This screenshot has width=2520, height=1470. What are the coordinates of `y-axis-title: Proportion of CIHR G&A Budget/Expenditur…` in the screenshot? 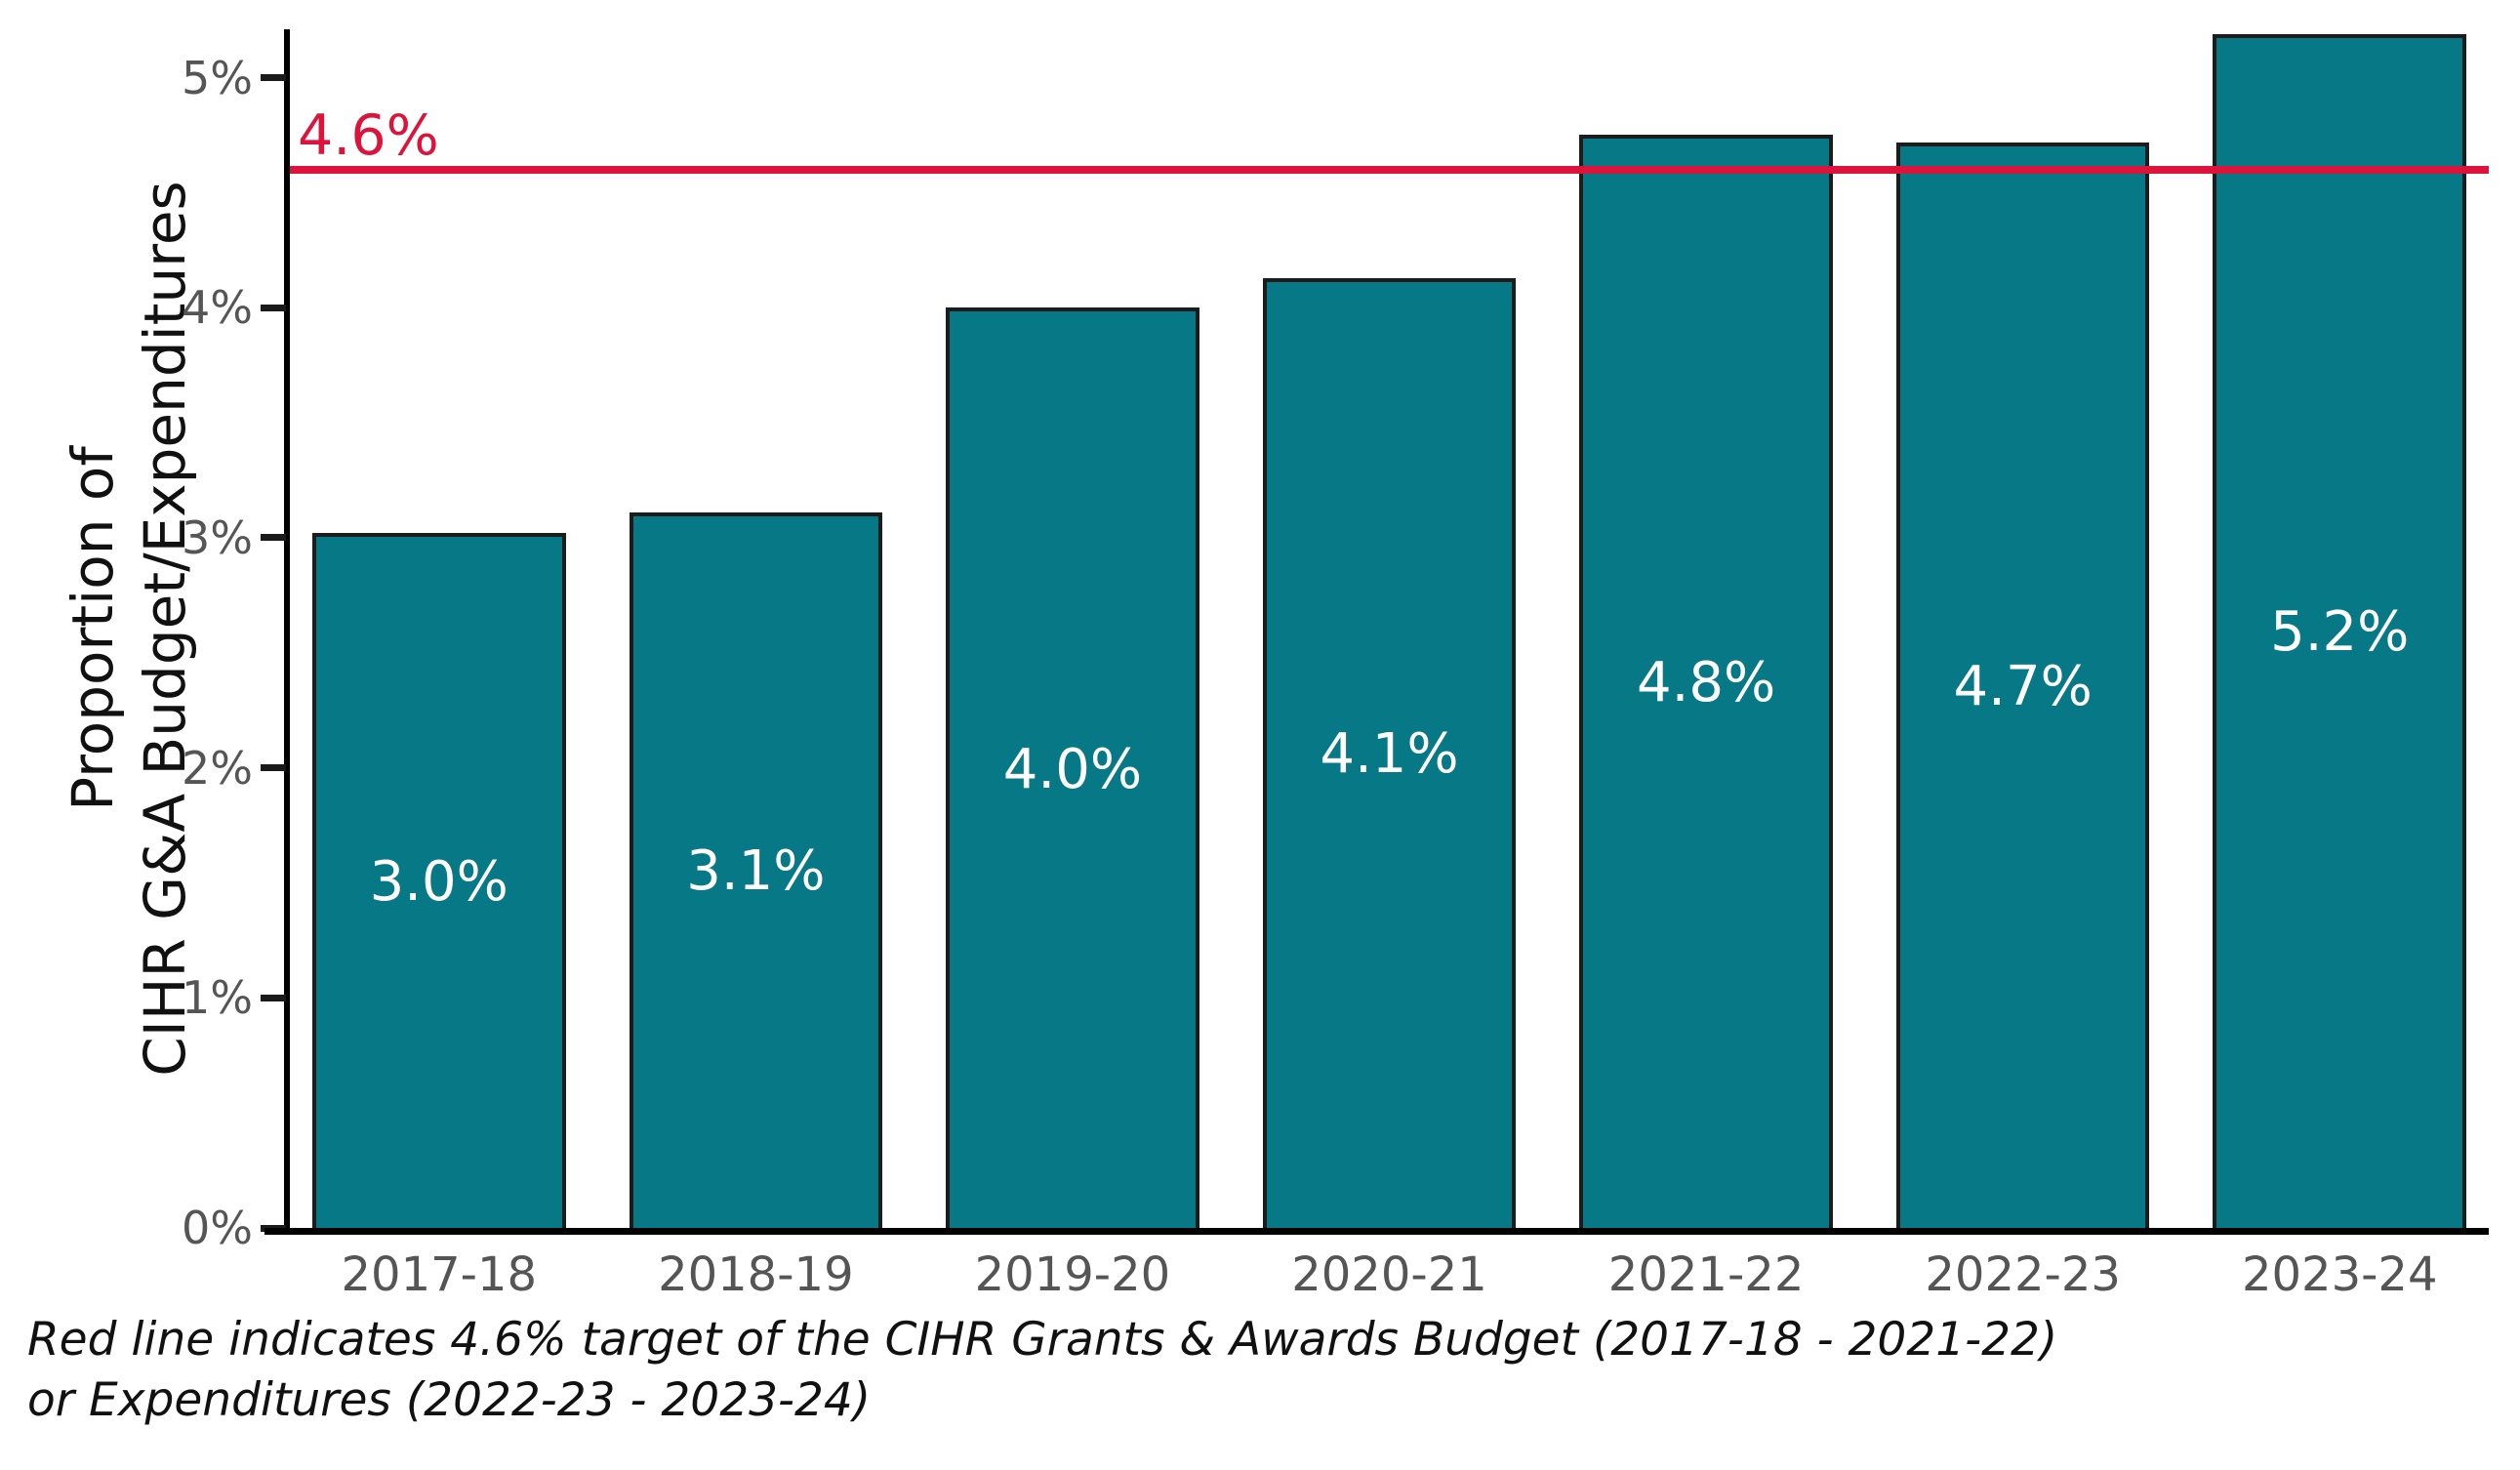 It's located at (132, 629).